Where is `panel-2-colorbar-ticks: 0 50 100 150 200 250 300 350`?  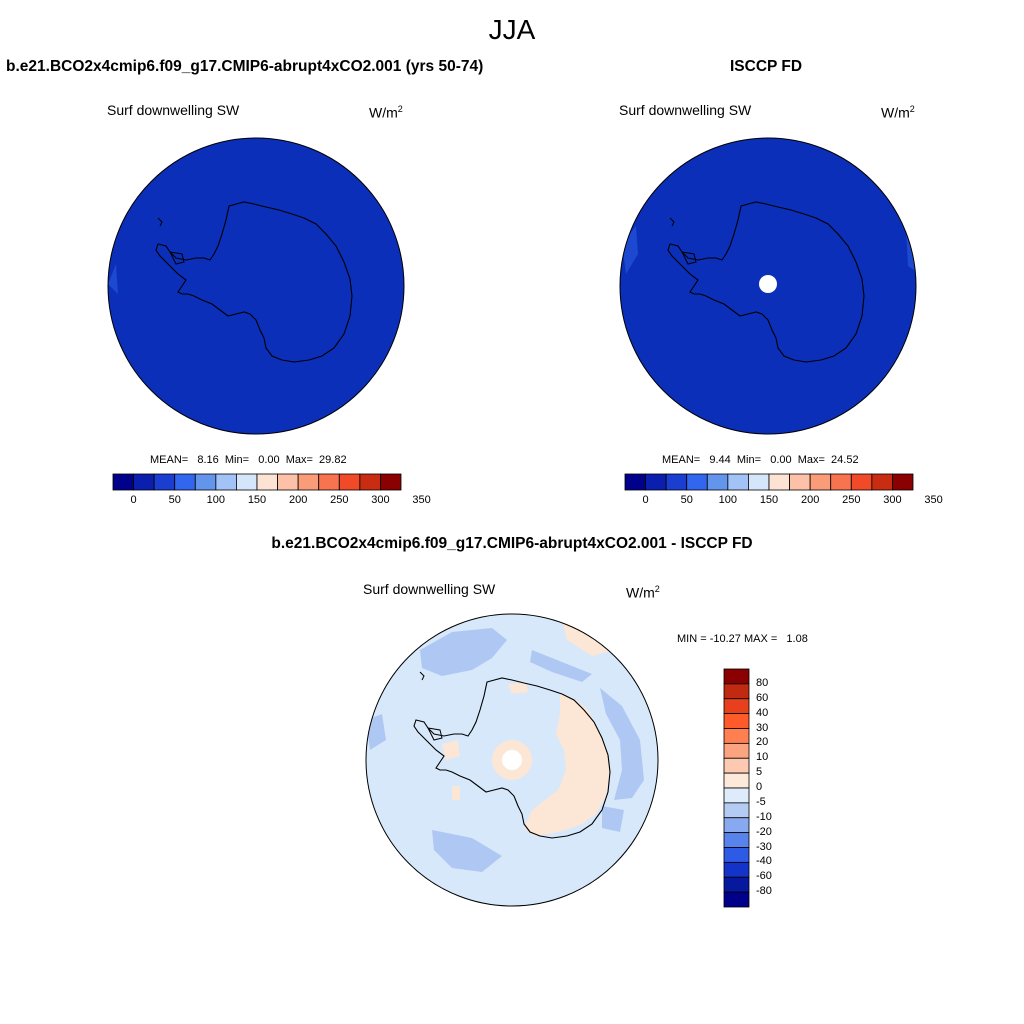
panel-2-colorbar-ticks: 0 50 100 150 200 250 300 350 is located at coordinates (783, 501).